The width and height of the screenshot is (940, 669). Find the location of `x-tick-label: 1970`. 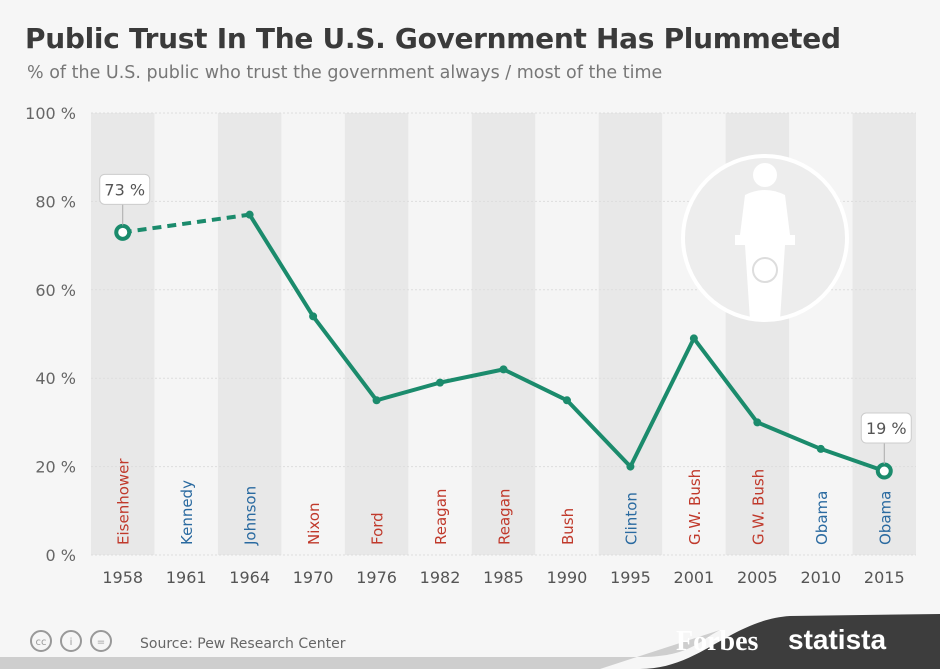

x-tick-label: 1970 is located at coordinates (313, 577).